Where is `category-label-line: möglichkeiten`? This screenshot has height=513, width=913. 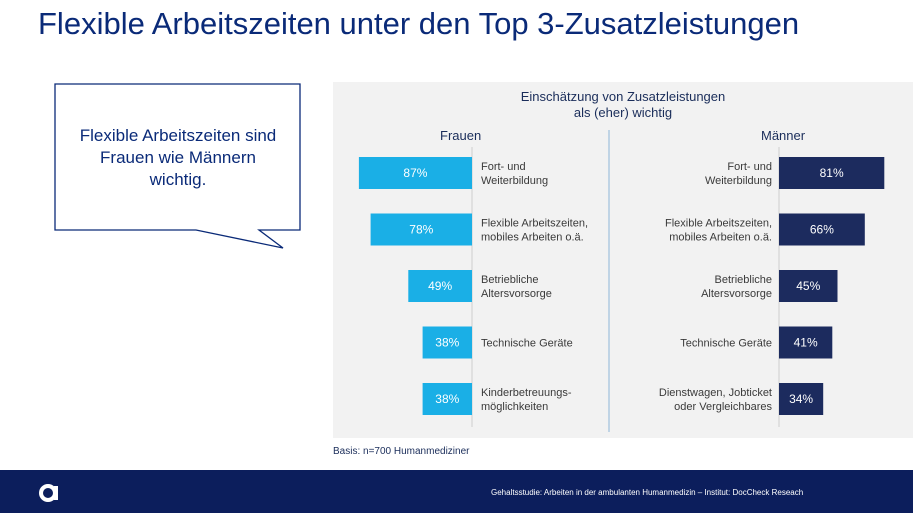 category-label-line: möglichkeiten is located at coordinates (514, 407).